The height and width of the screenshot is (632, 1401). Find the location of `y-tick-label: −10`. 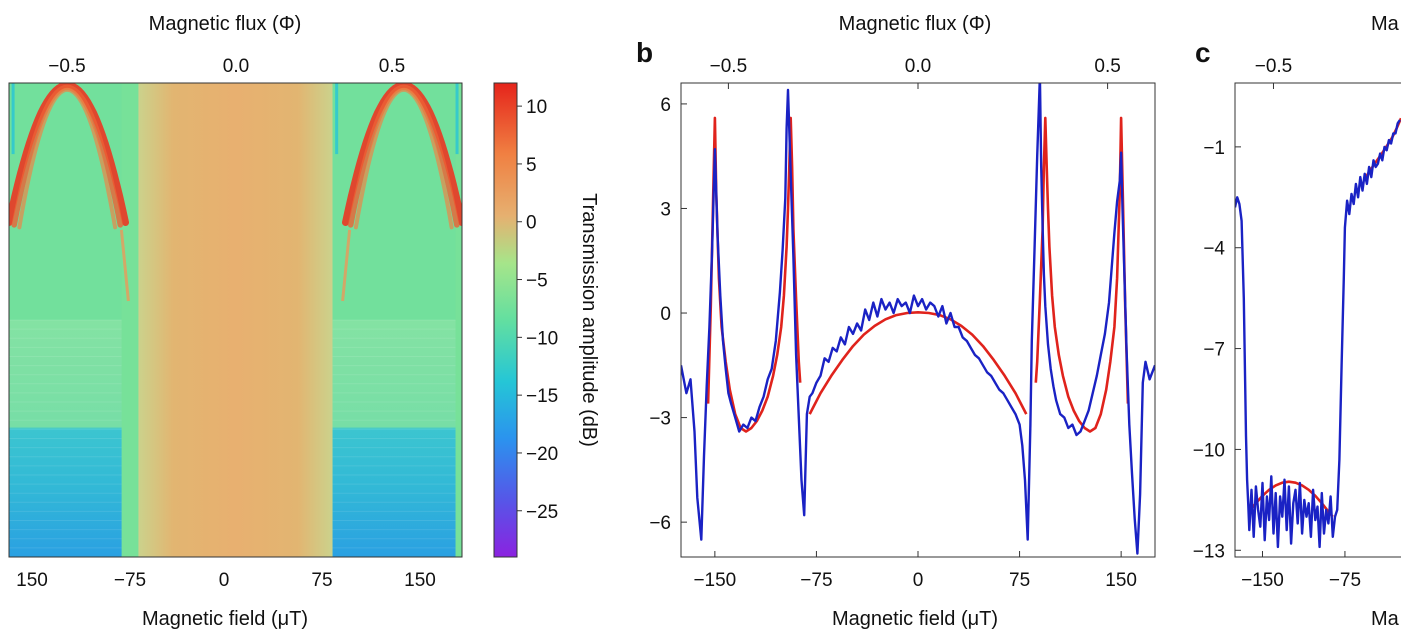

y-tick-label: −10 is located at coordinates (1209, 450).